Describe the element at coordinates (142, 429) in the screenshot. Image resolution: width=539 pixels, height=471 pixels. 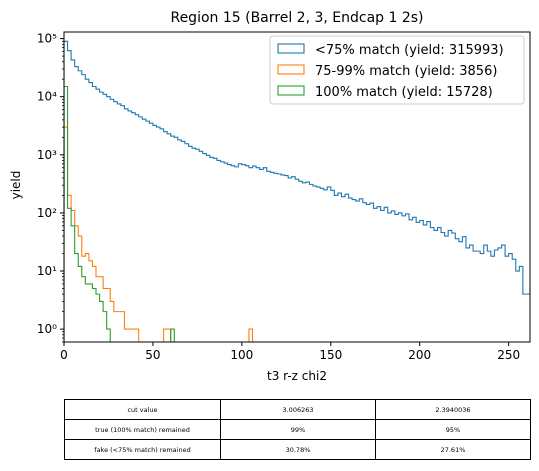
I see `table-cell: true (100% match) remained` at that location.